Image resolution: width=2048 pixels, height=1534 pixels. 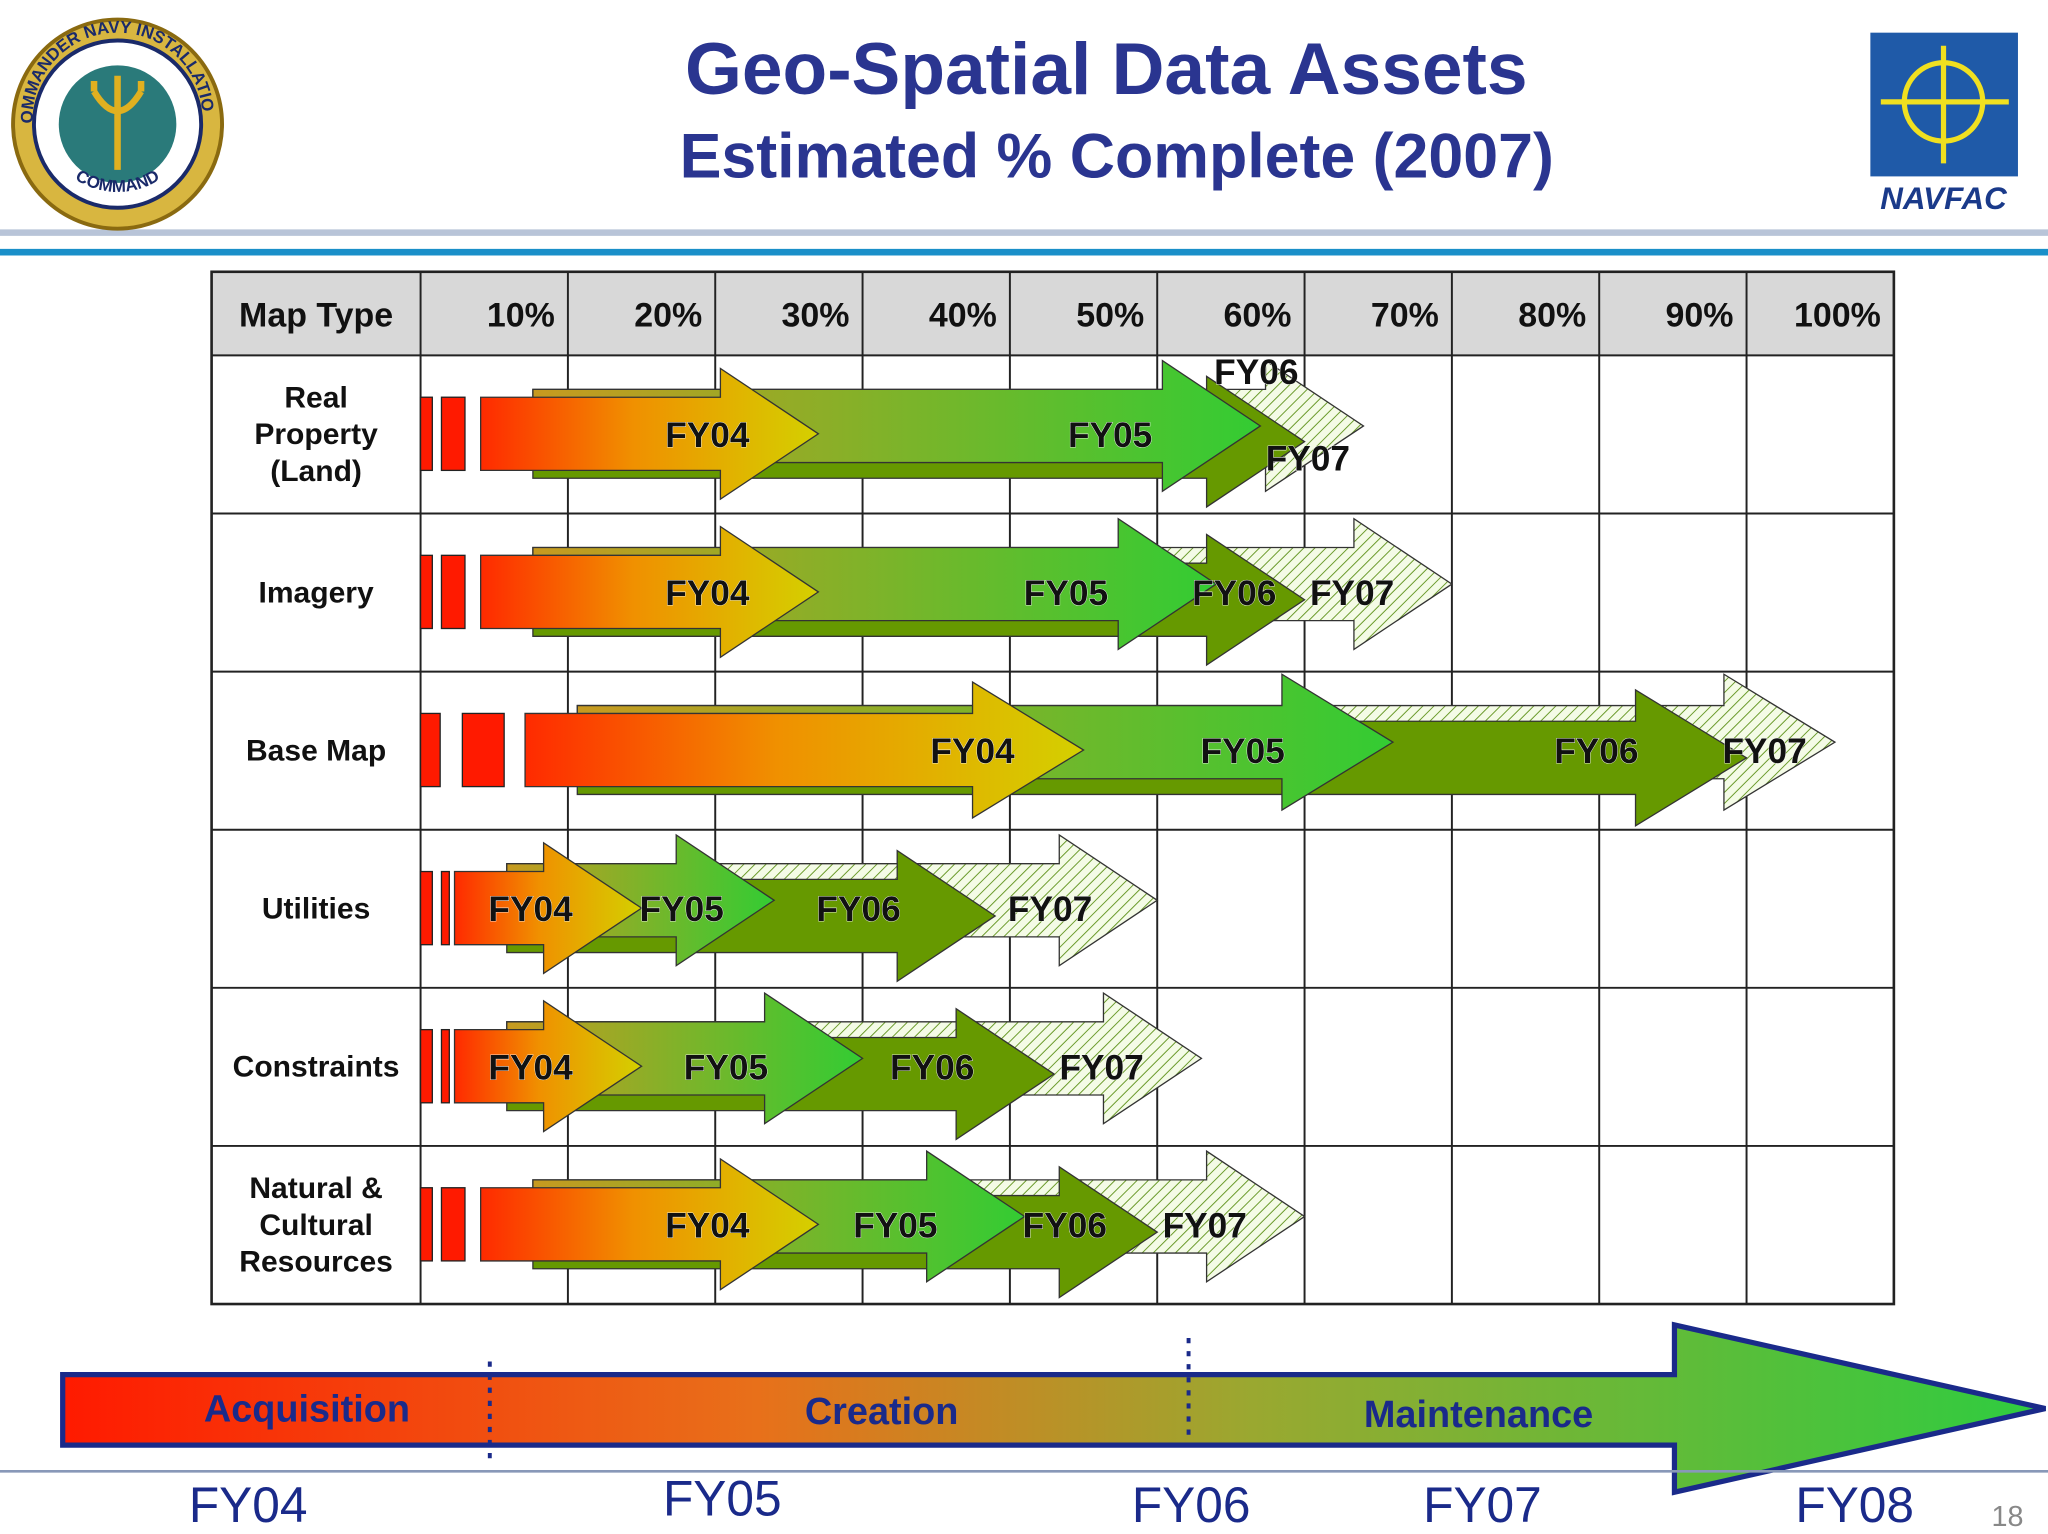 I want to click on column-header: 50%, so click(x=1110, y=316).